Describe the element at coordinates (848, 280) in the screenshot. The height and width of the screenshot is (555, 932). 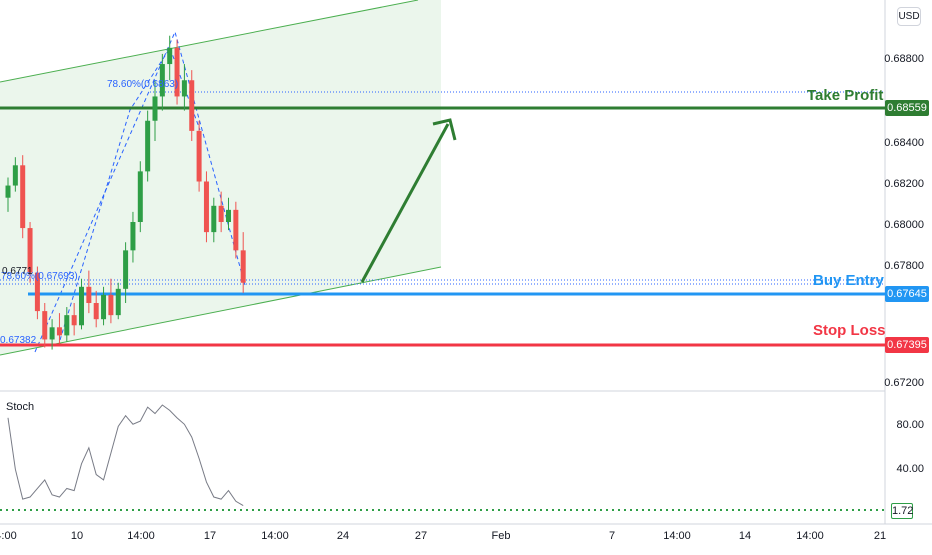
I see `buy-entry-label: Buy Entry` at that location.